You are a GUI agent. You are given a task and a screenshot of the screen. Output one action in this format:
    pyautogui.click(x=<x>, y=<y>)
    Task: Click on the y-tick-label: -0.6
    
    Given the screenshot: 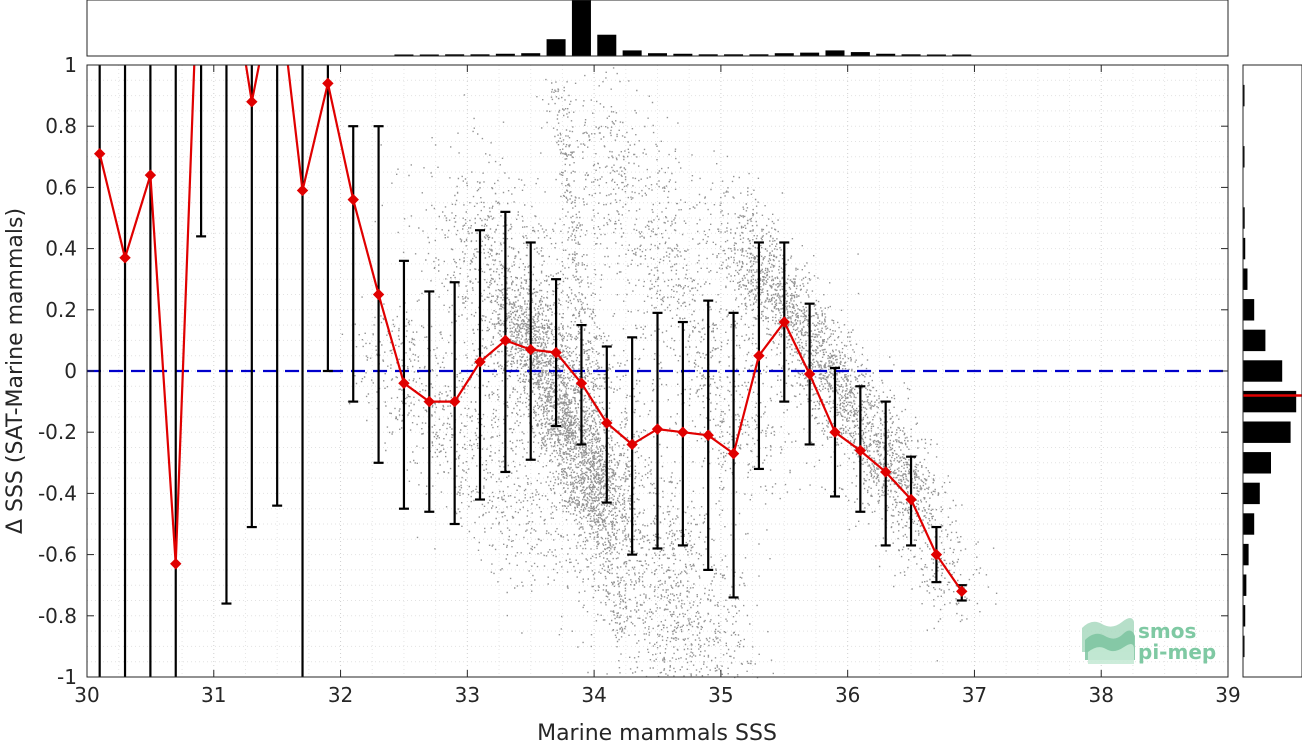 What is the action you would take?
    pyautogui.click(x=57, y=555)
    